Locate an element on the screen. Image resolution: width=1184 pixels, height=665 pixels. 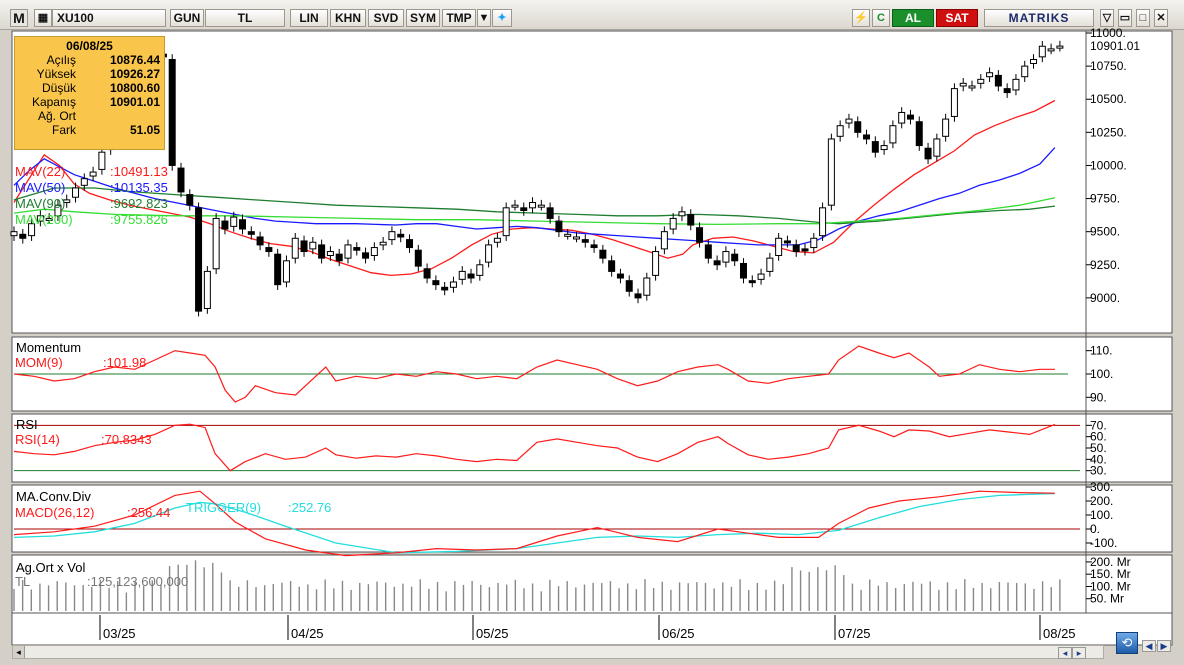
ma-line-ma90 is located at coordinates (534, 206).